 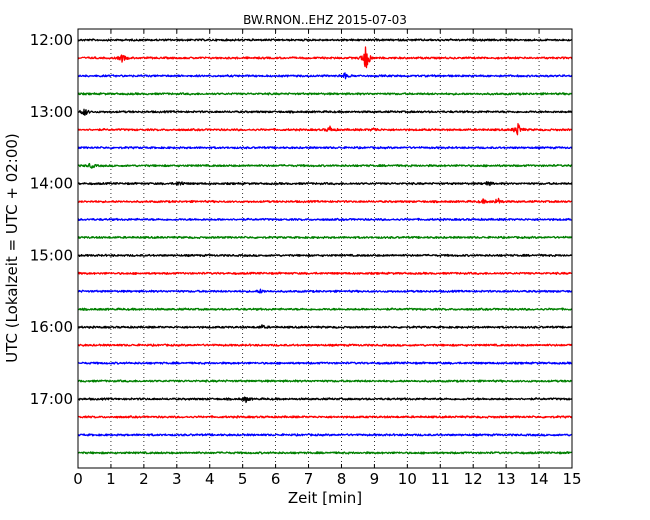 I want to click on trace-16:00, so click(x=325, y=326).